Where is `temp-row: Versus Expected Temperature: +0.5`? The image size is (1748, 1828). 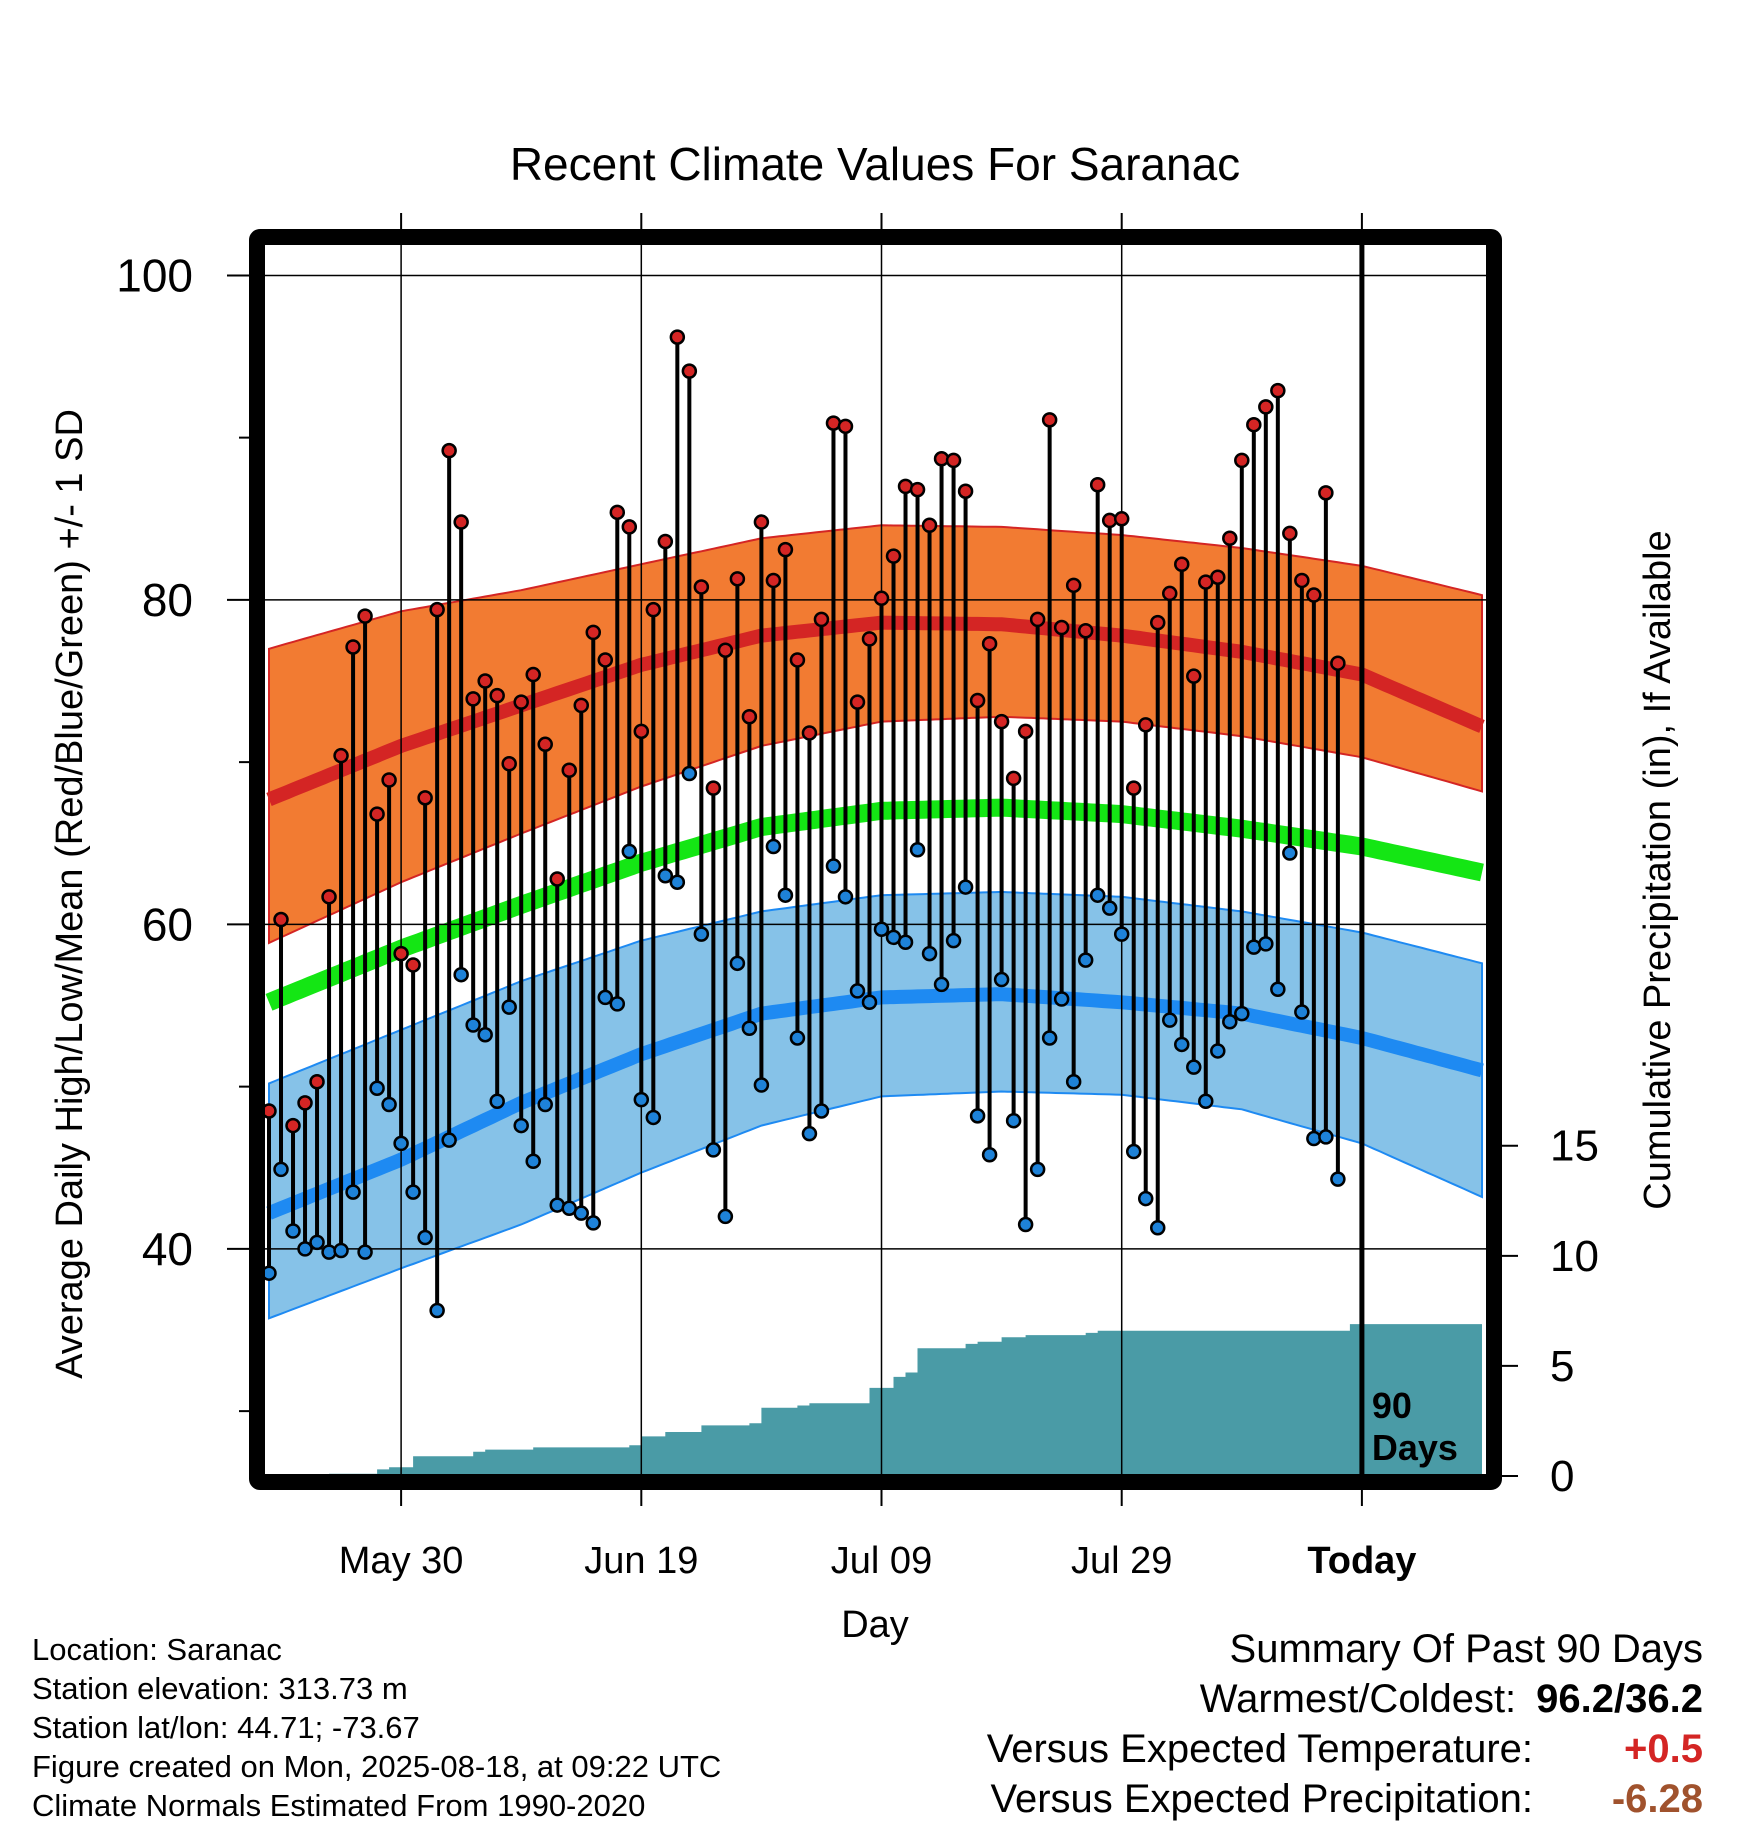 temp-row: Versus Expected Temperature: +0.5 is located at coordinates (1345, 1749).